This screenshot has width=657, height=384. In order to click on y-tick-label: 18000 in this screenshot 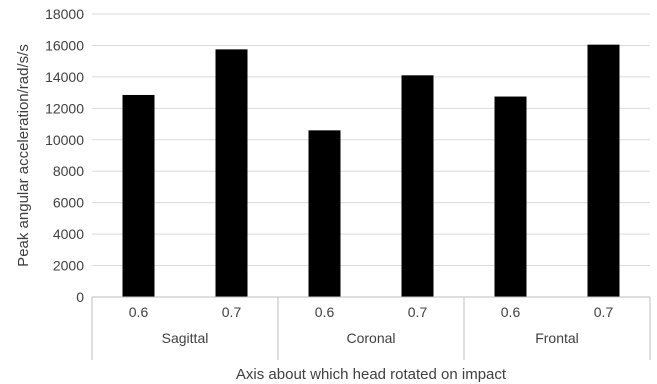, I will do `click(64, 14)`.